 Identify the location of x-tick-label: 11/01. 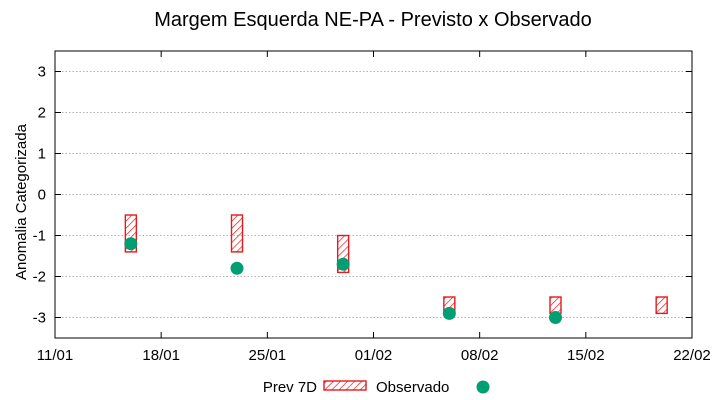
(55, 355).